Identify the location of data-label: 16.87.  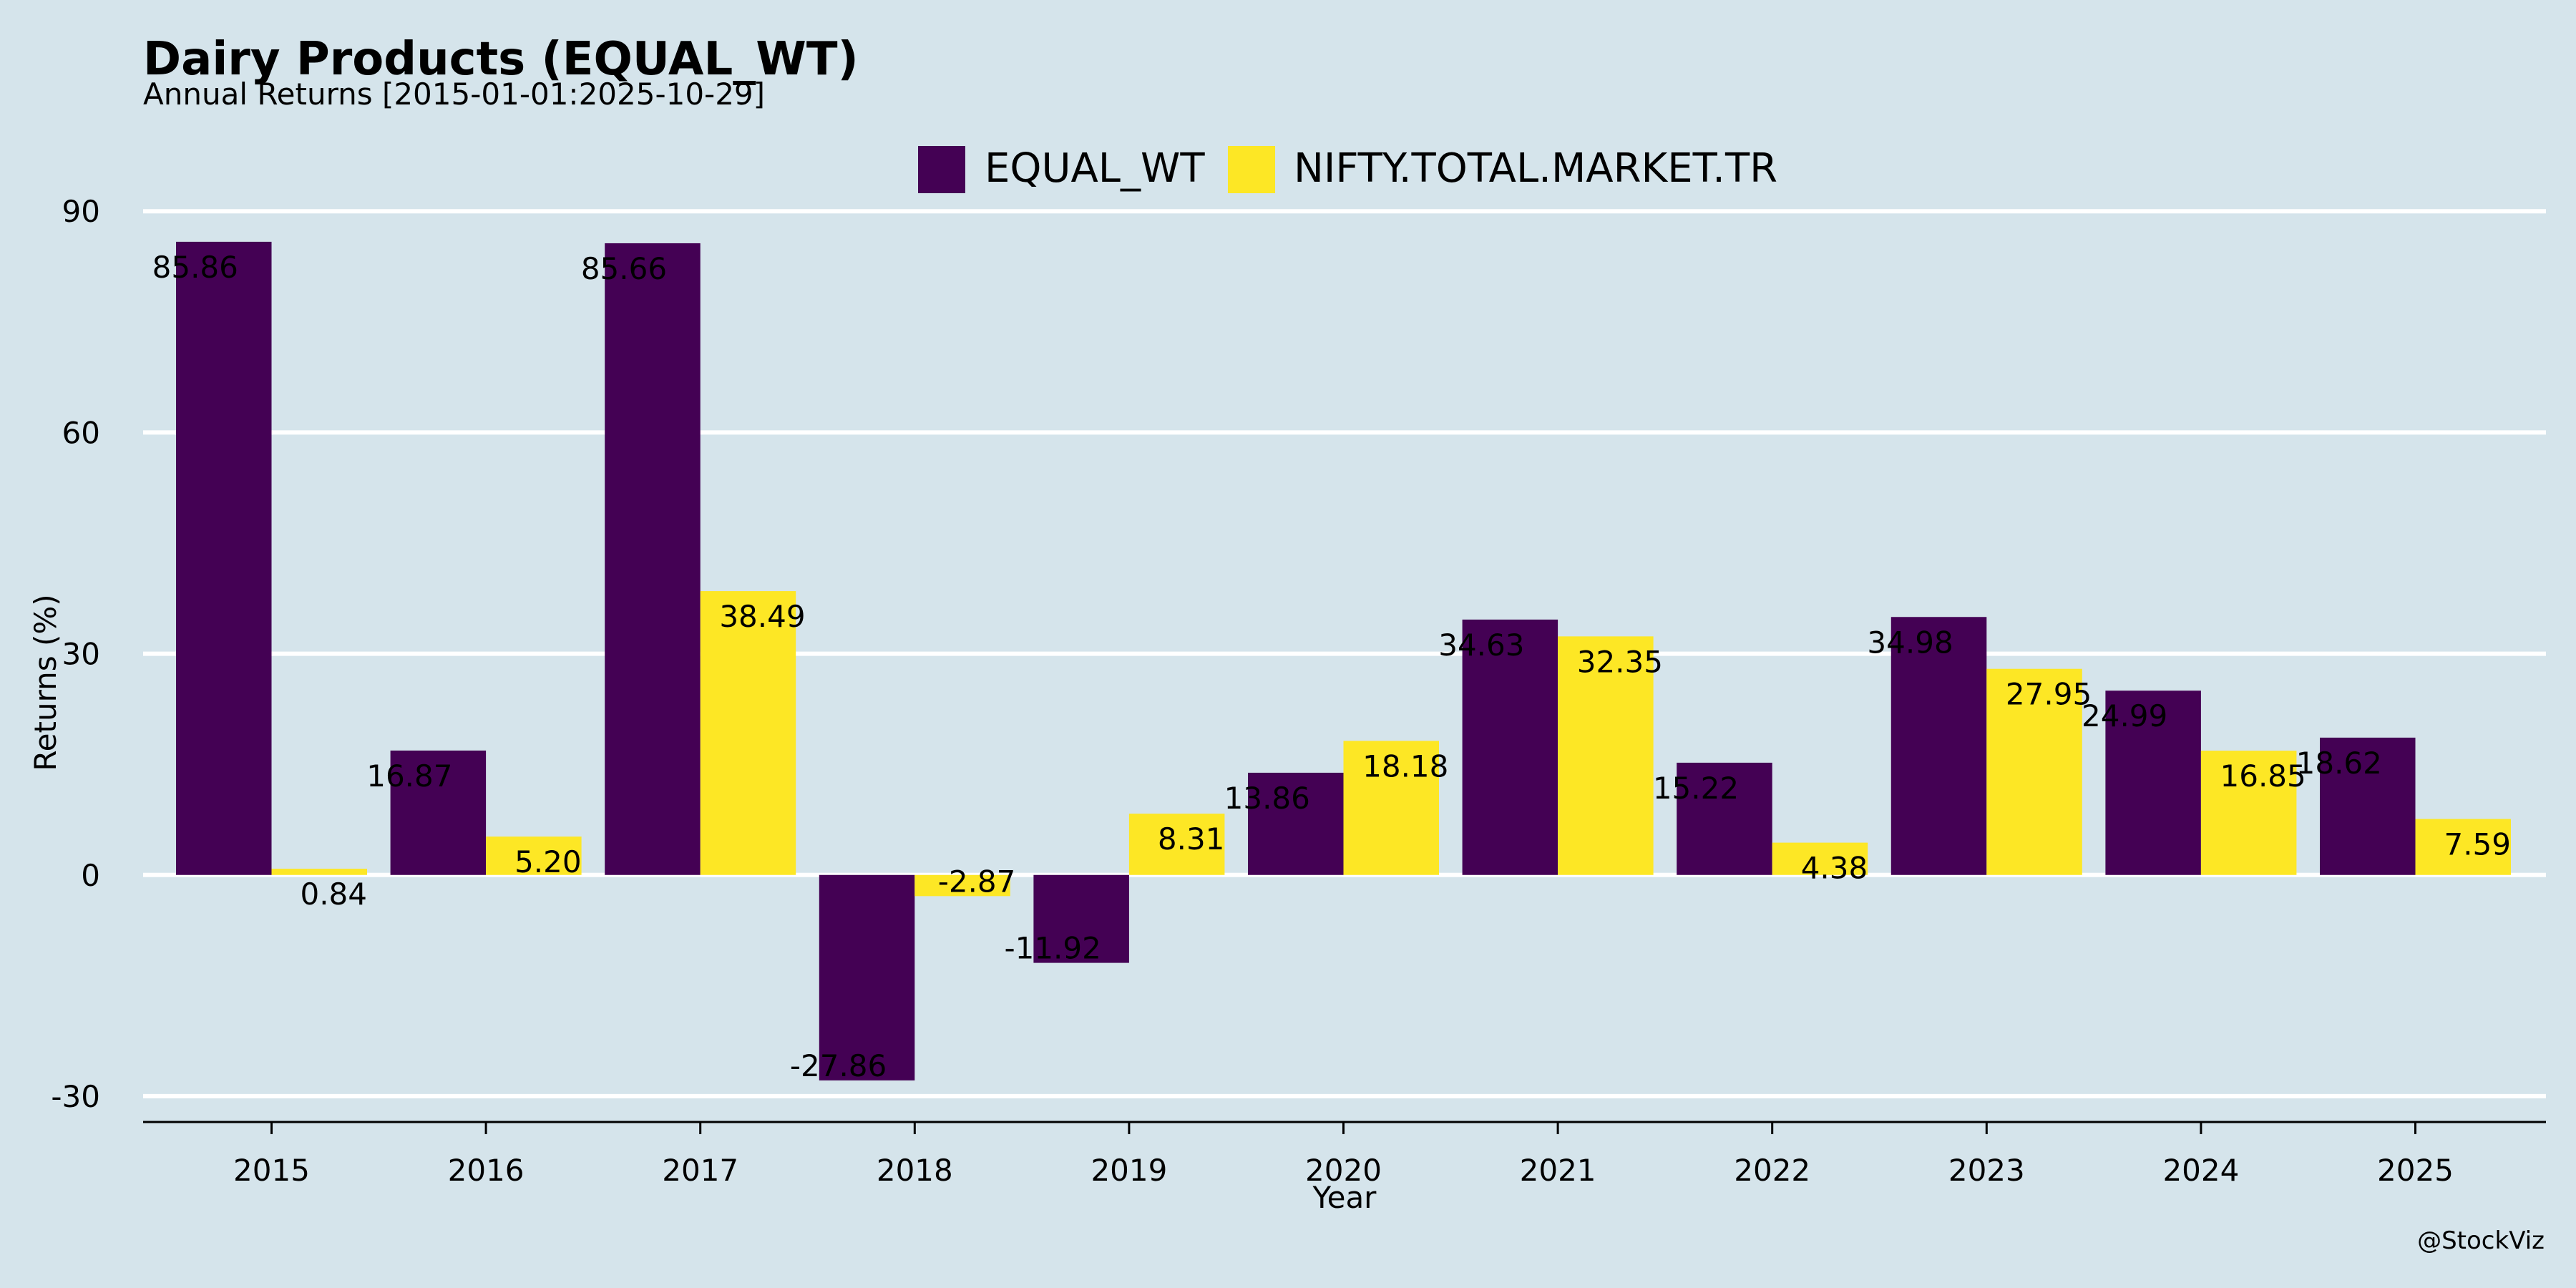
(409, 776).